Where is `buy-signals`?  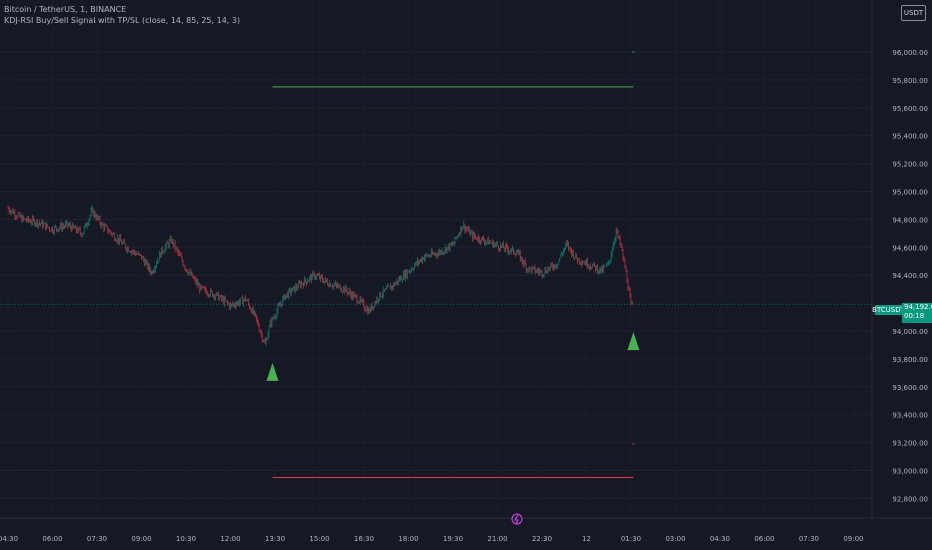 buy-signals is located at coordinates (453, 356).